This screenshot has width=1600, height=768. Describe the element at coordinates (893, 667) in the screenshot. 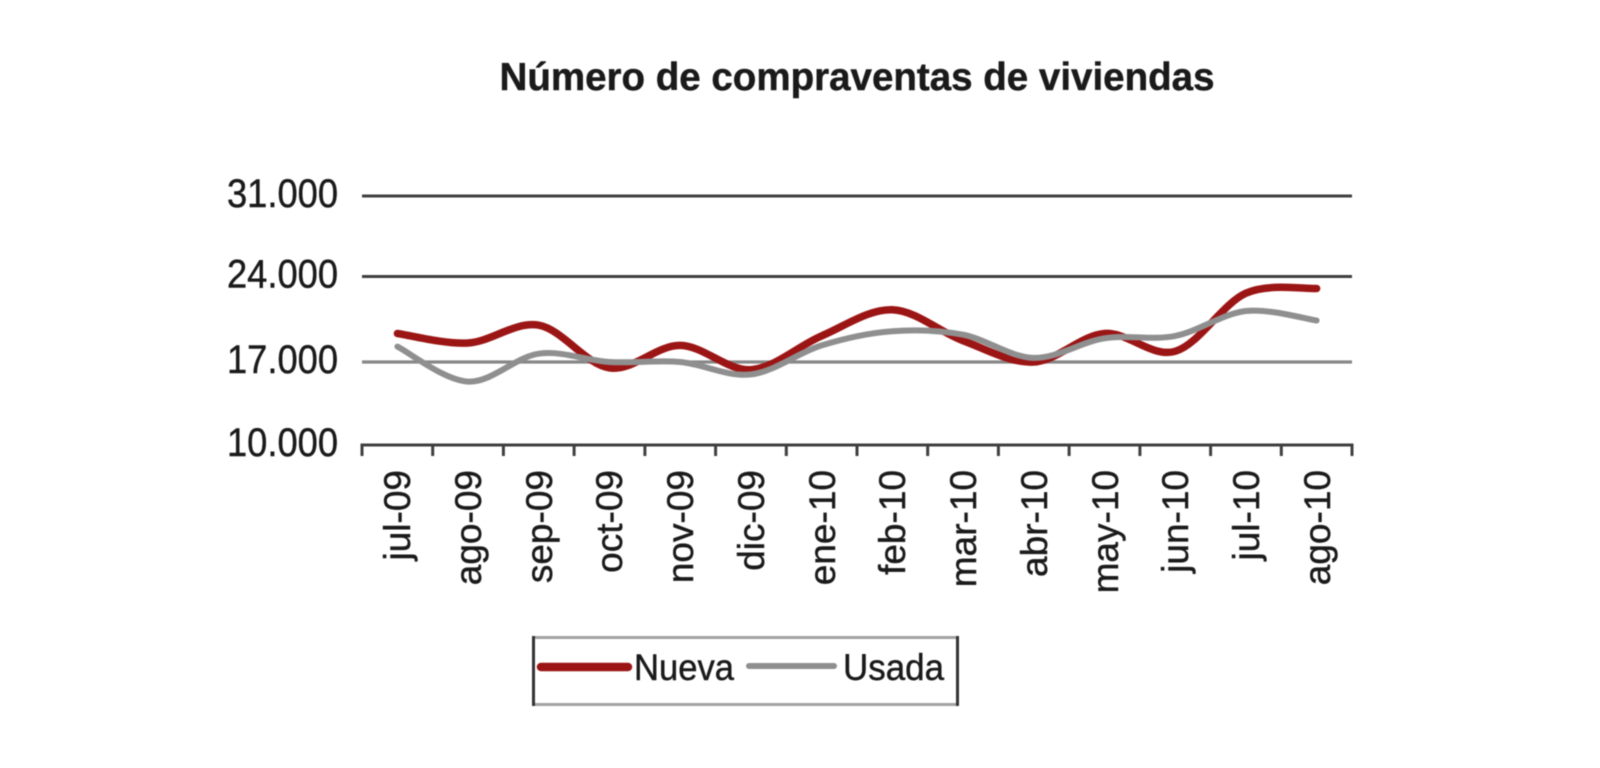

I see `svg-text: Usada` at that location.